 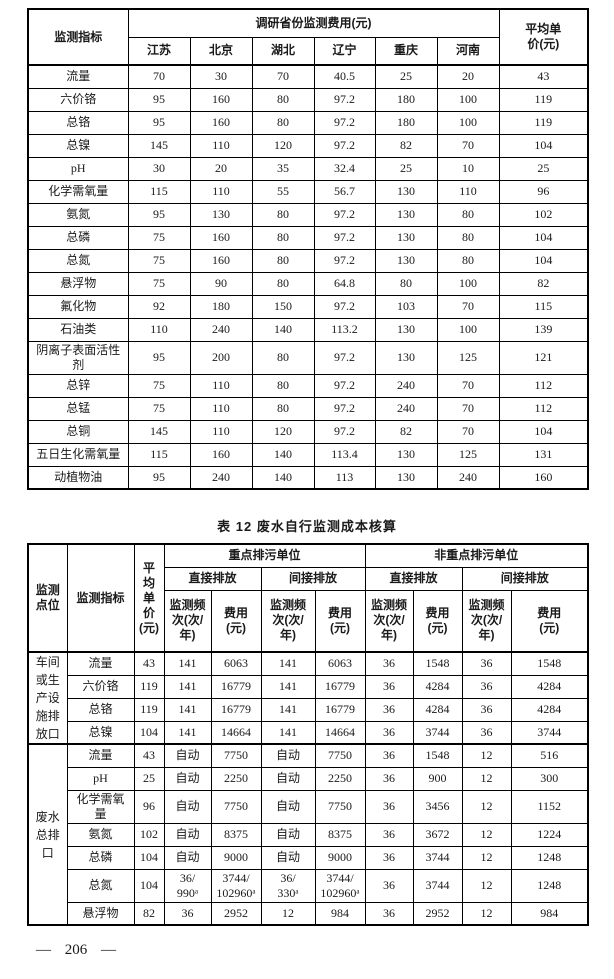 What do you see at coordinates (307, 526) in the screenshot?
I see `table2-title: 表 12 废水自行监测成本核算` at bounding box center [307, 526].